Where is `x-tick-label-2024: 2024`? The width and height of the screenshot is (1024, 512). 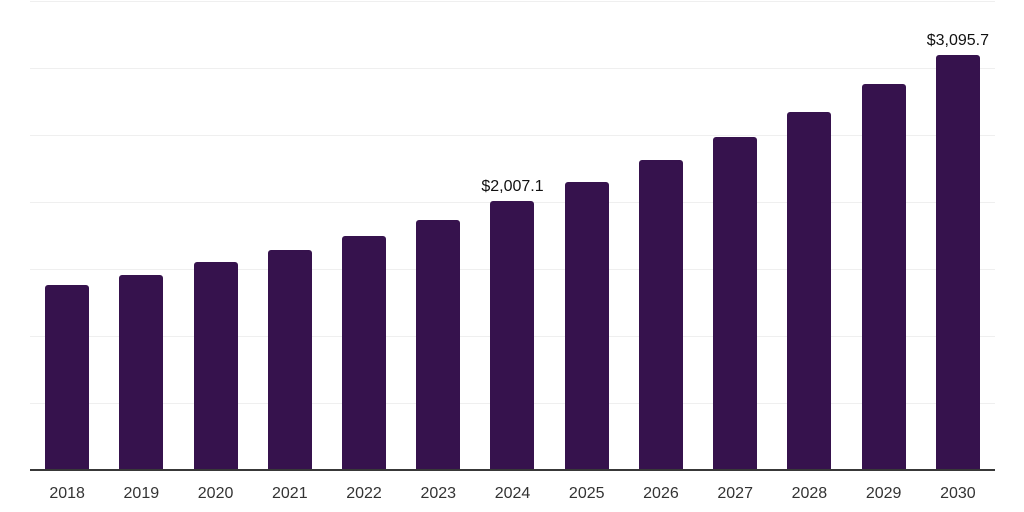
x-tick-label-2024: 2024 is located at coordinates (512, 493).